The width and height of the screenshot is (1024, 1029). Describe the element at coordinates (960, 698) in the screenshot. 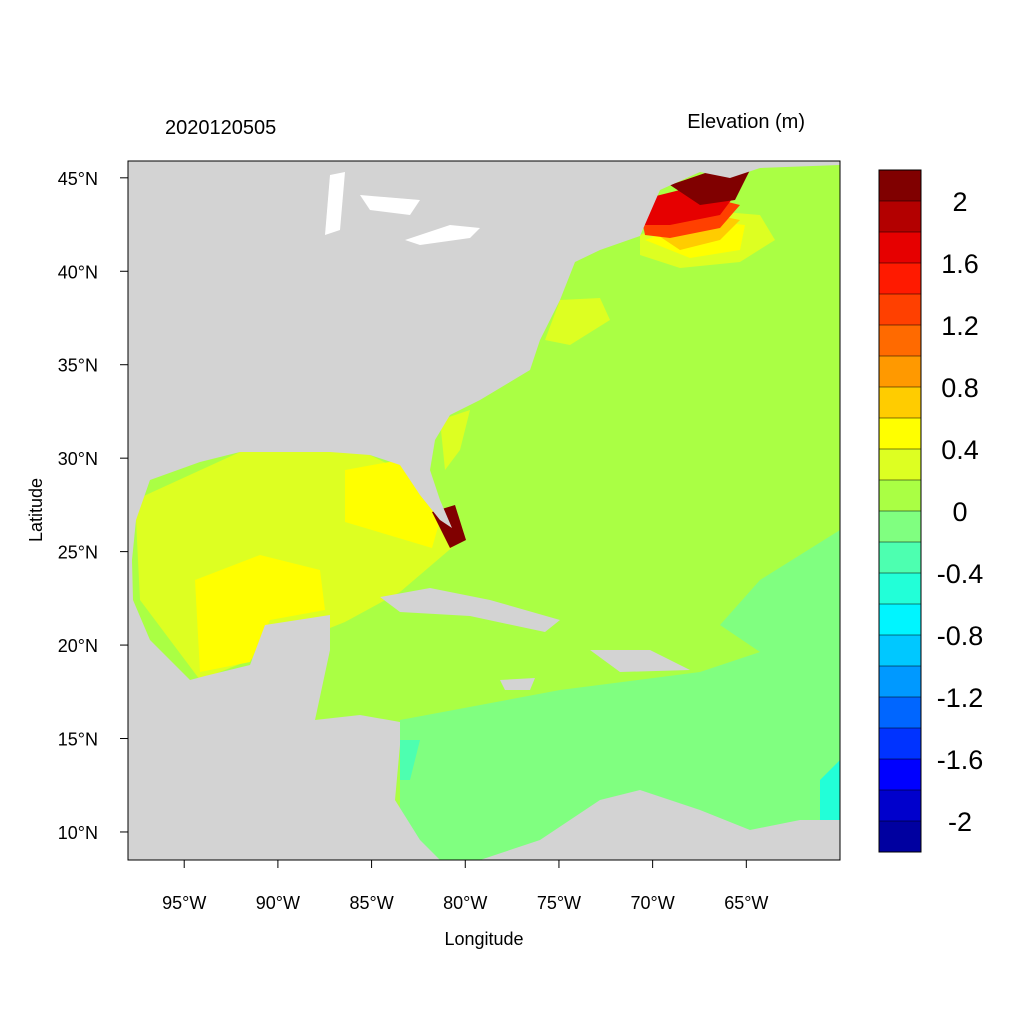

I see `colorbar-label: -1.2` at that location.